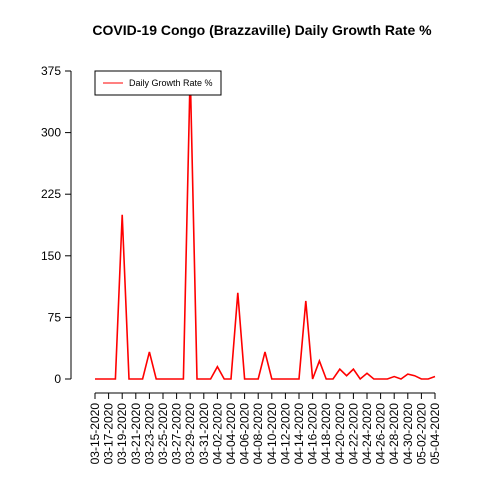 This screenshot has height=480, width=480. What do you see at coordinates (353, 434) in the screenshot?
I see `x-tick-label: 04-22-2020` at bounding box center [353, 434].